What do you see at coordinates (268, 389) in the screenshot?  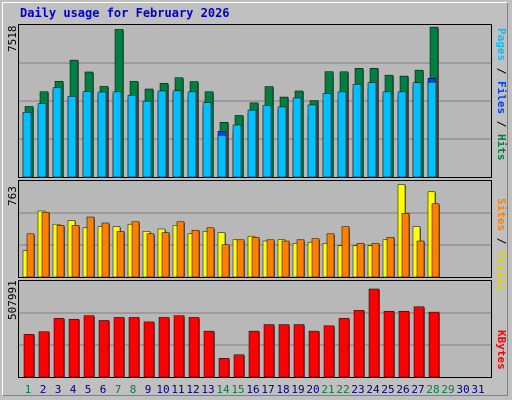 I see `day-label: 17` at bounding box center [268, 389].